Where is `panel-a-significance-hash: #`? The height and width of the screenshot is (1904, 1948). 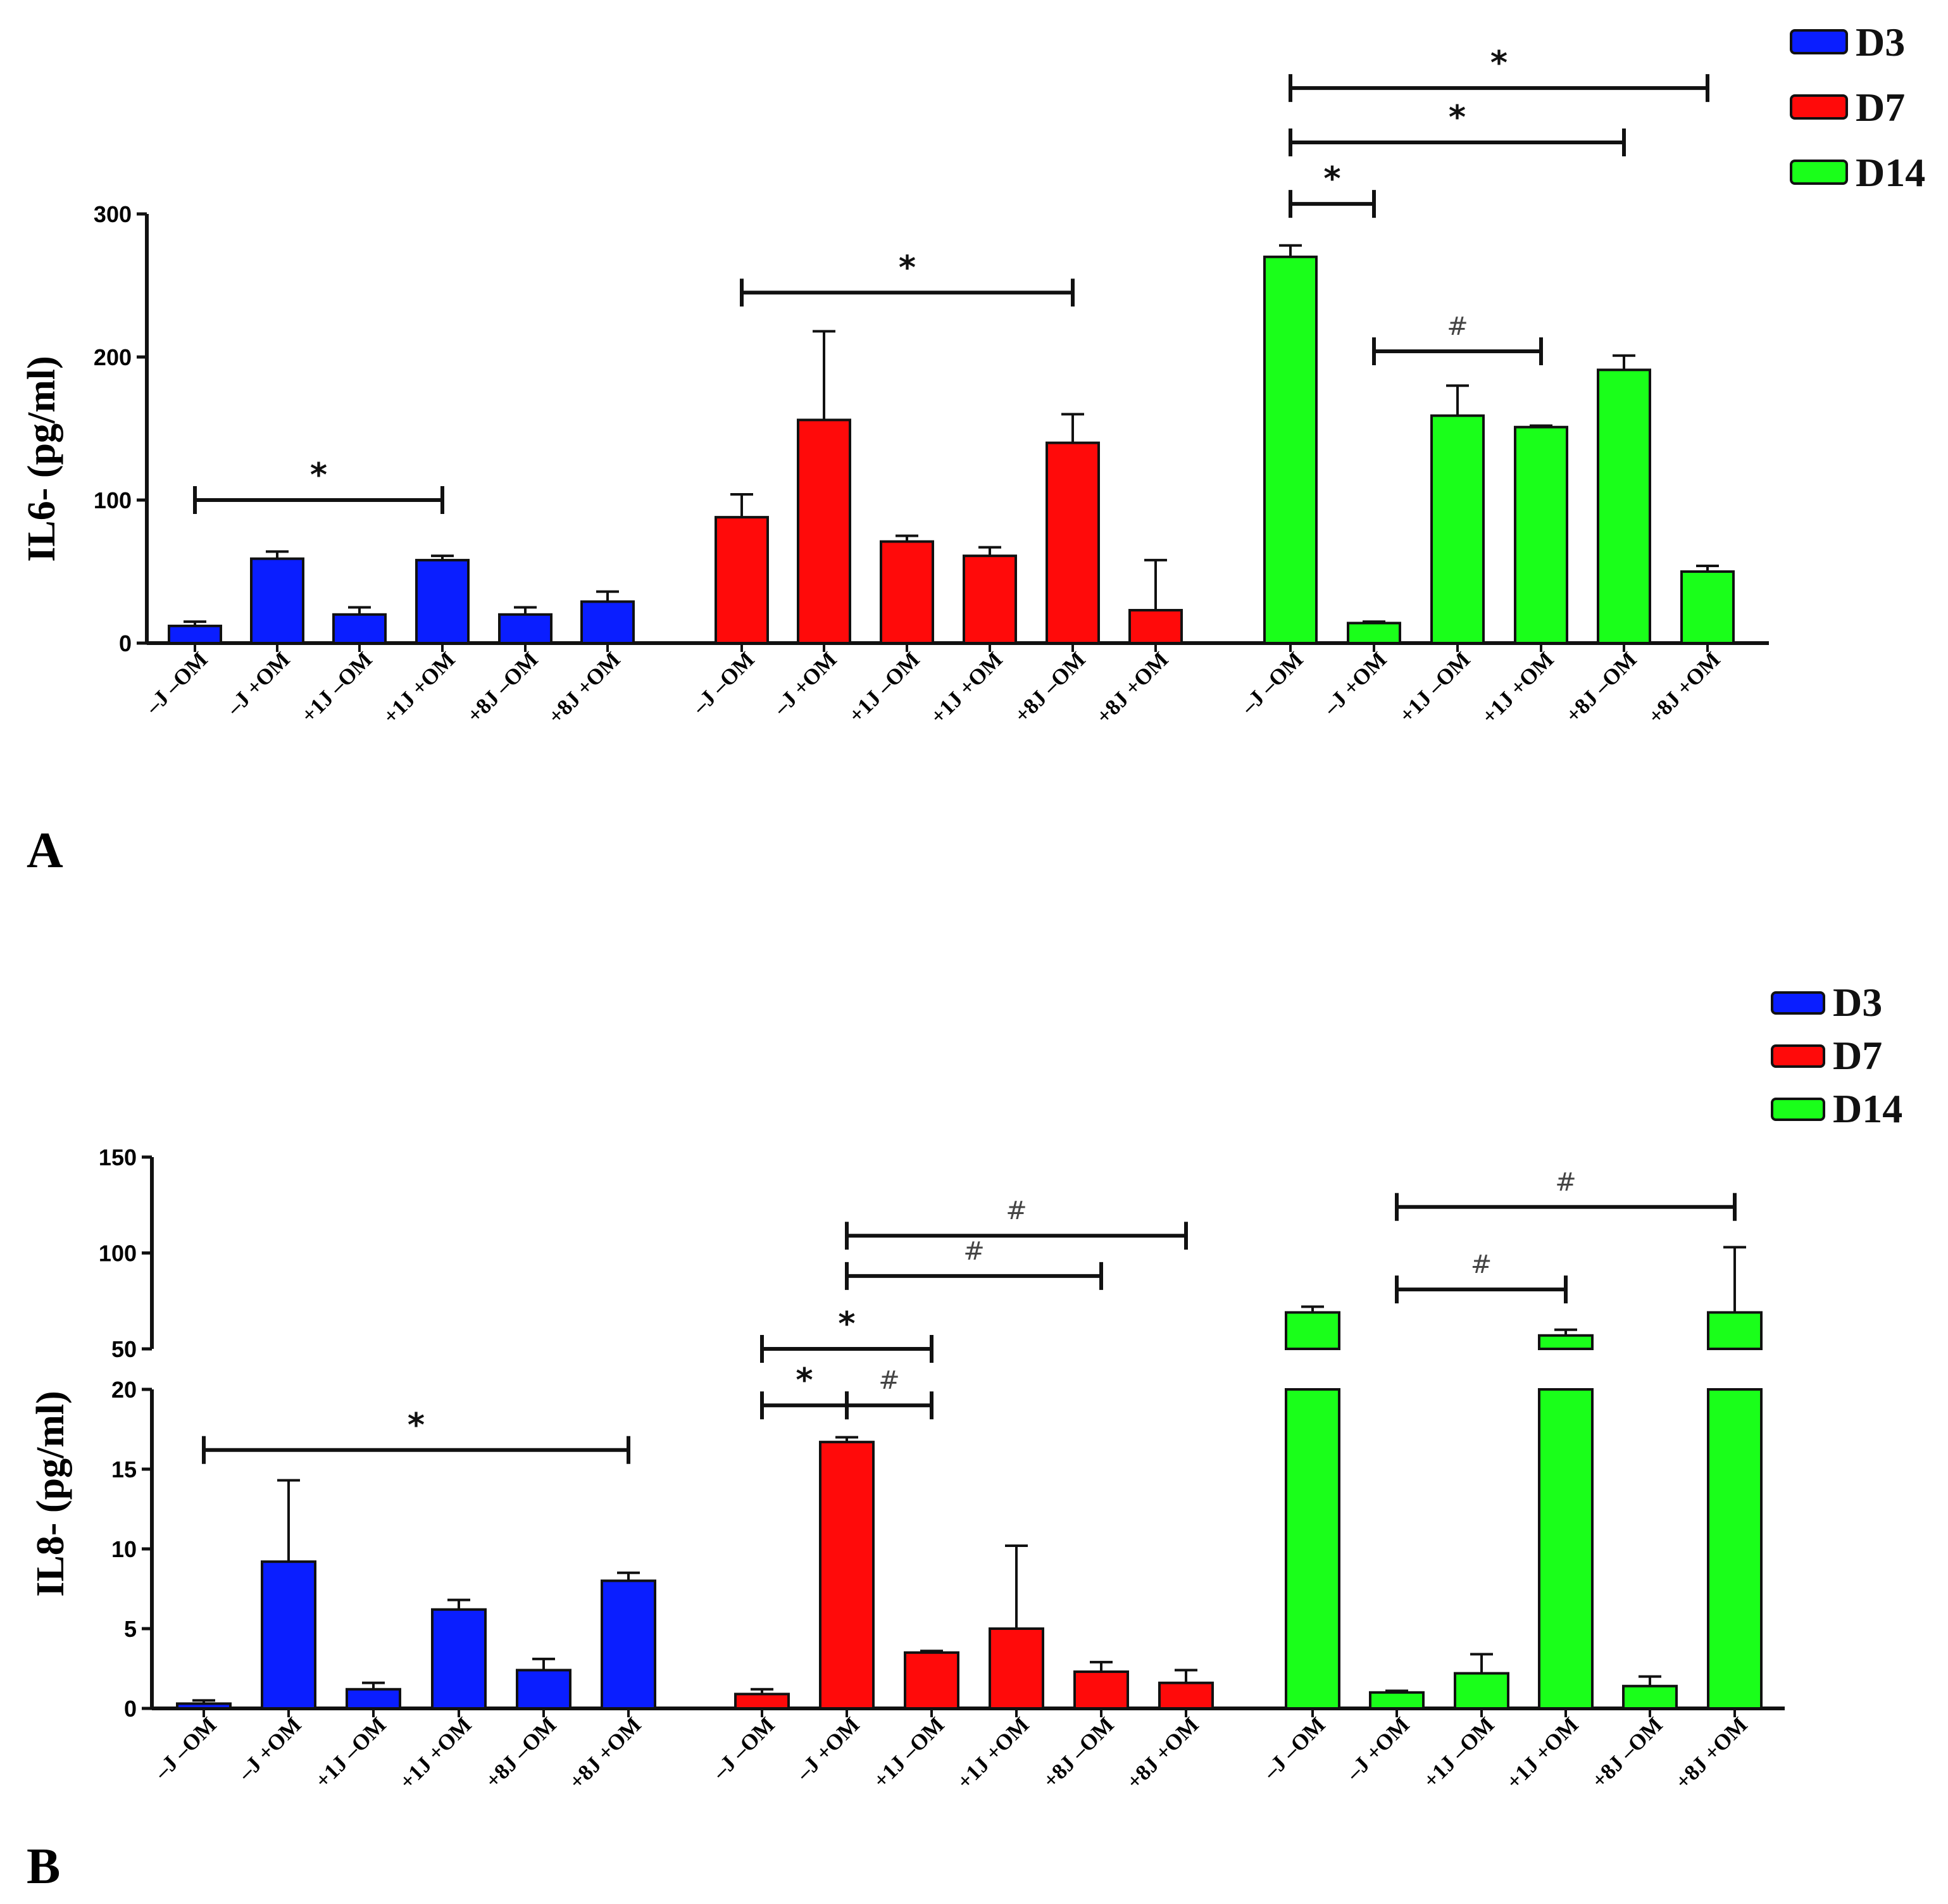 panel-a-significance-hash: # is located at coordinates (1457, 326).